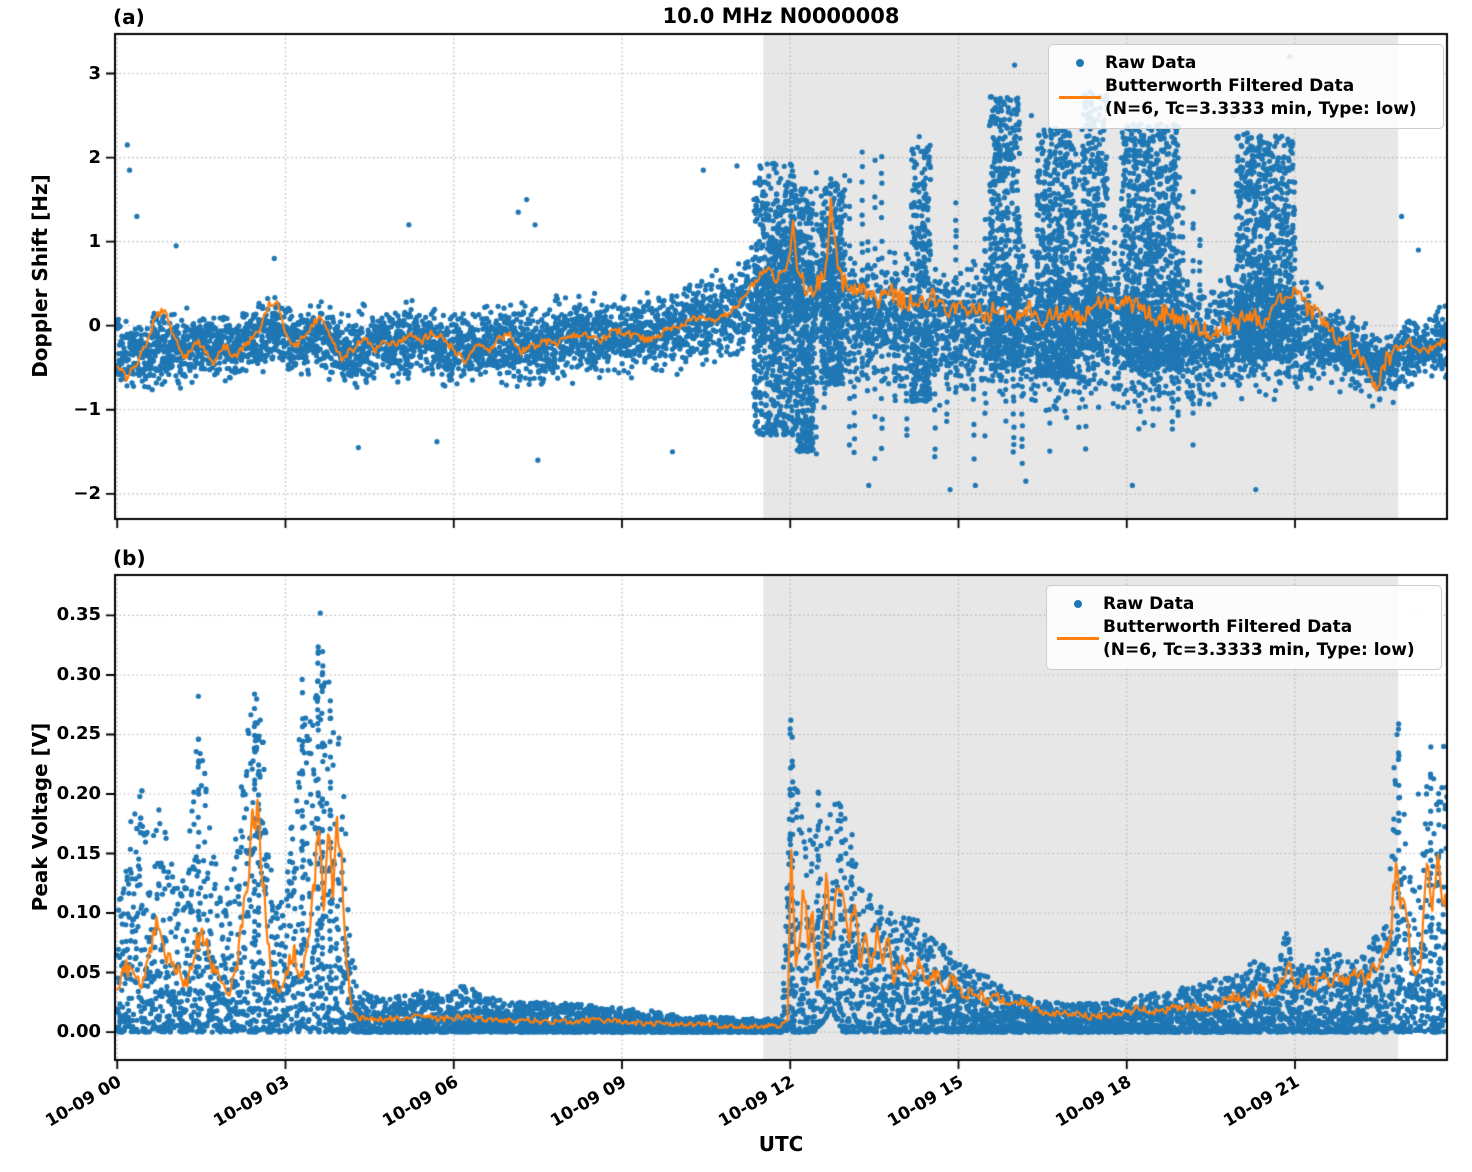  What do you see at coordinates (40, 817) in the screenshot?
I see `y-axis-label-voltage: Peak Voltage [V]` at bounding box center [40, 817].